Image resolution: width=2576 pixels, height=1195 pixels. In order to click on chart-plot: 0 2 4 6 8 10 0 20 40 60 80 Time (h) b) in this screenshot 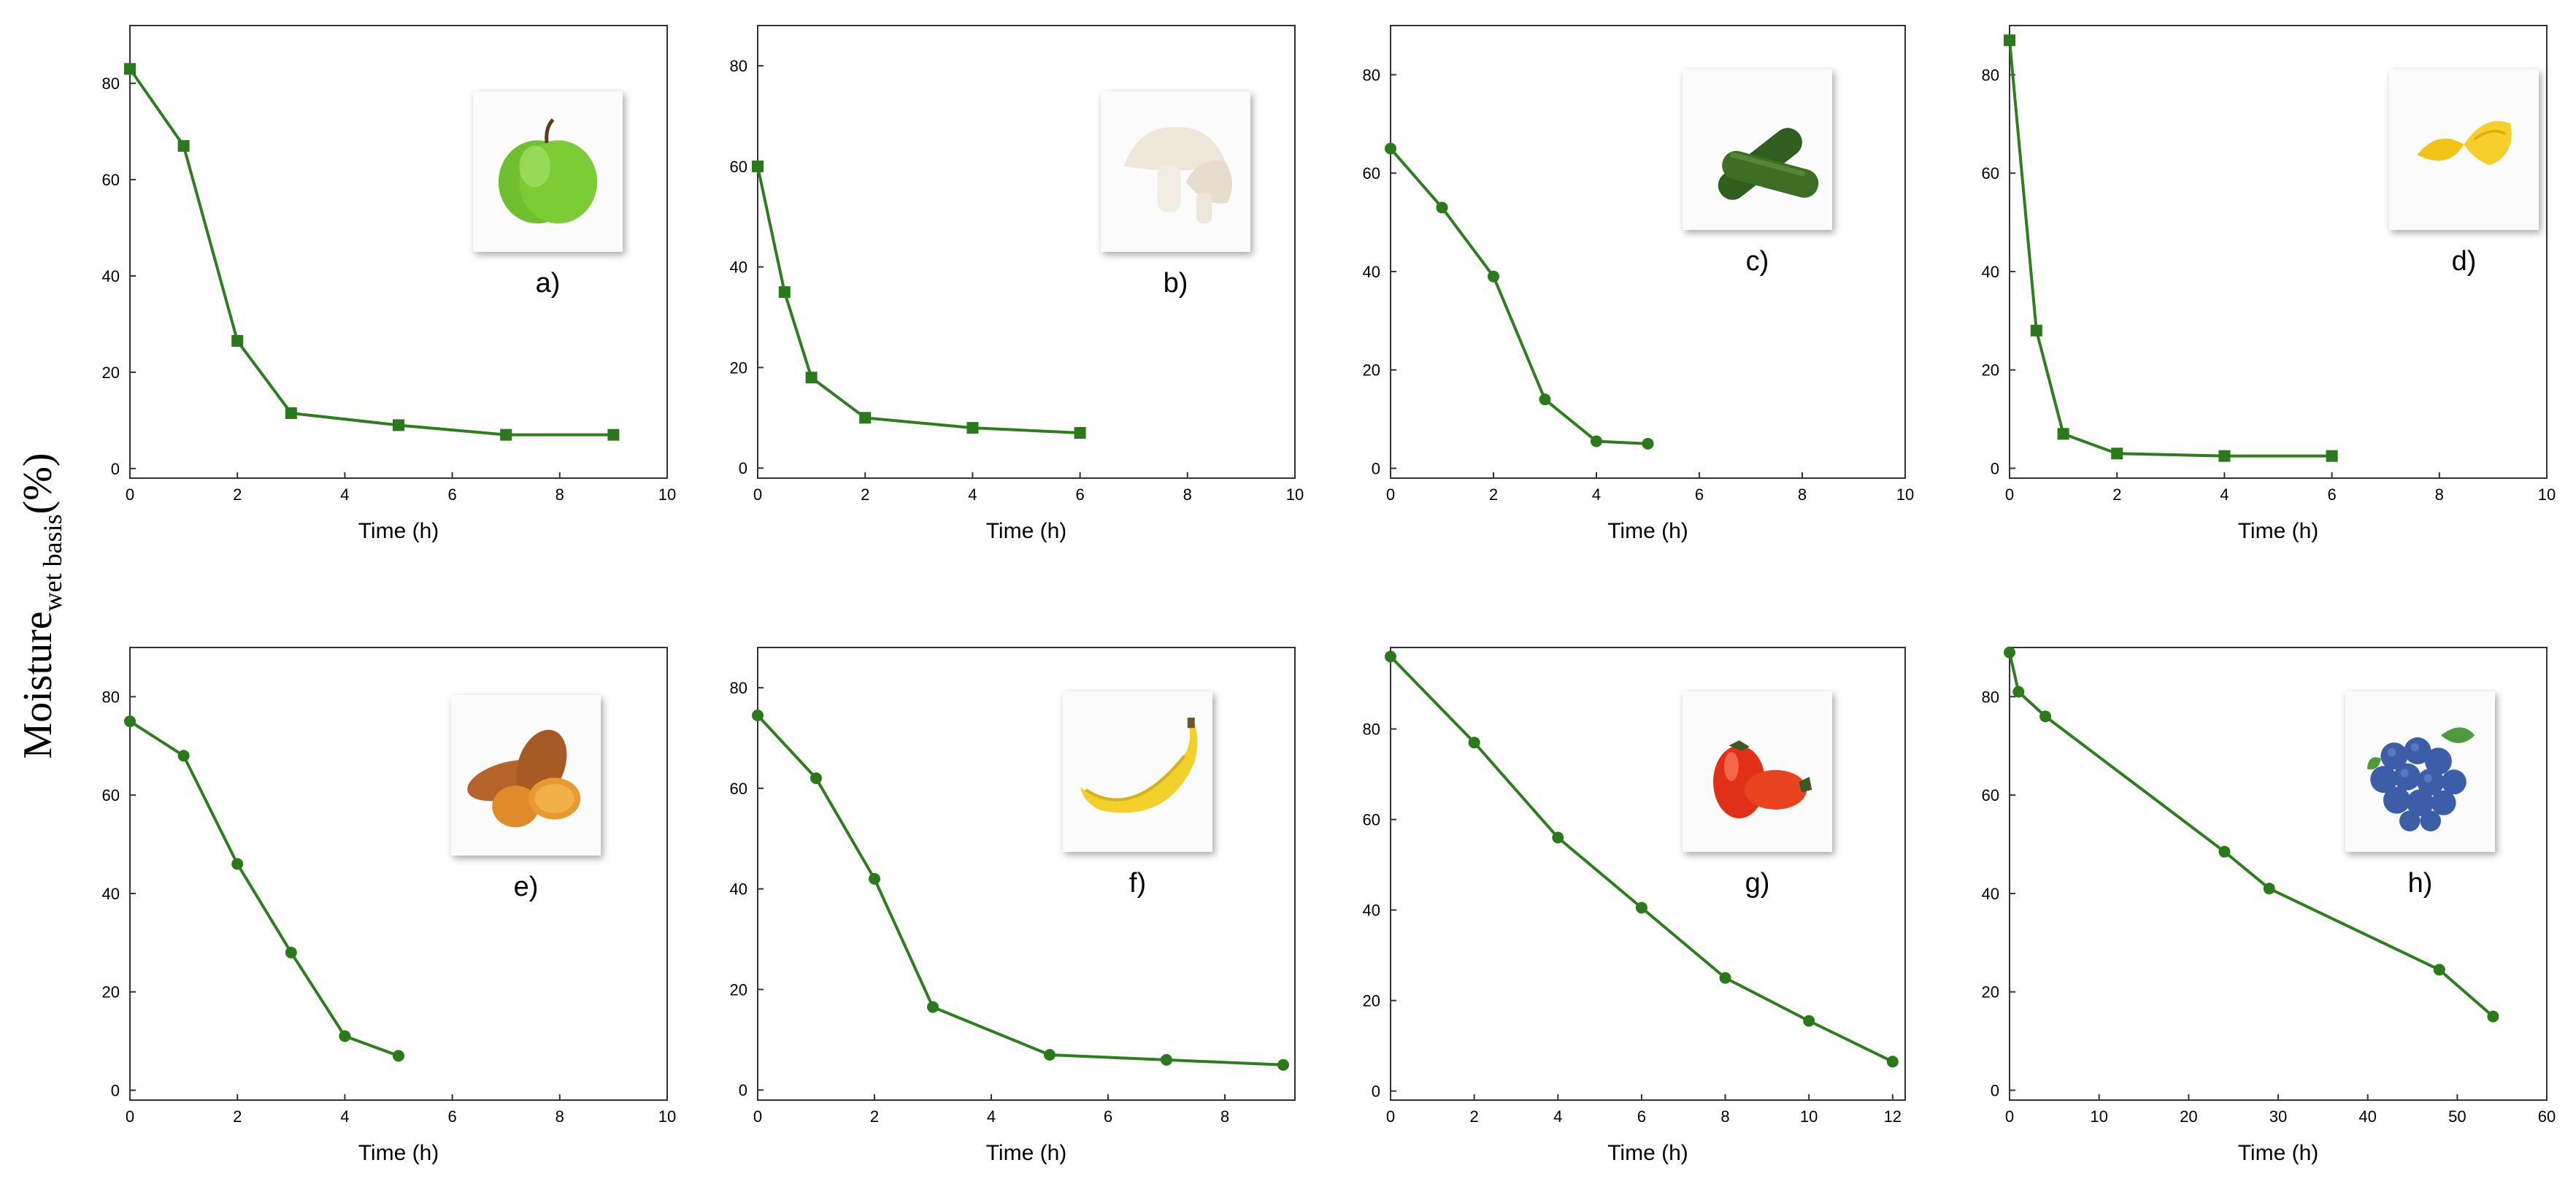, I will do `click(1017, 284)`.